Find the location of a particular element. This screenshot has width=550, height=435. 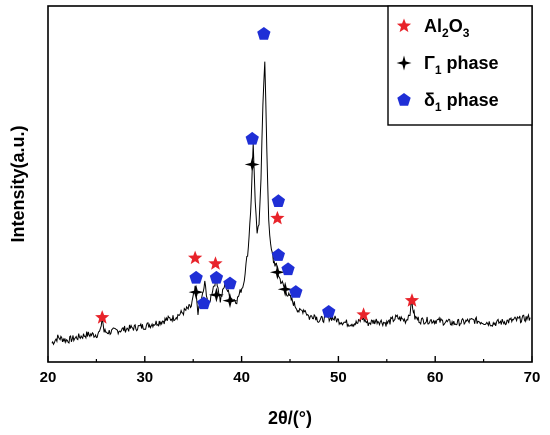

y-axis-label: Intensity(a.u.) is located at coordinates (18, 183).